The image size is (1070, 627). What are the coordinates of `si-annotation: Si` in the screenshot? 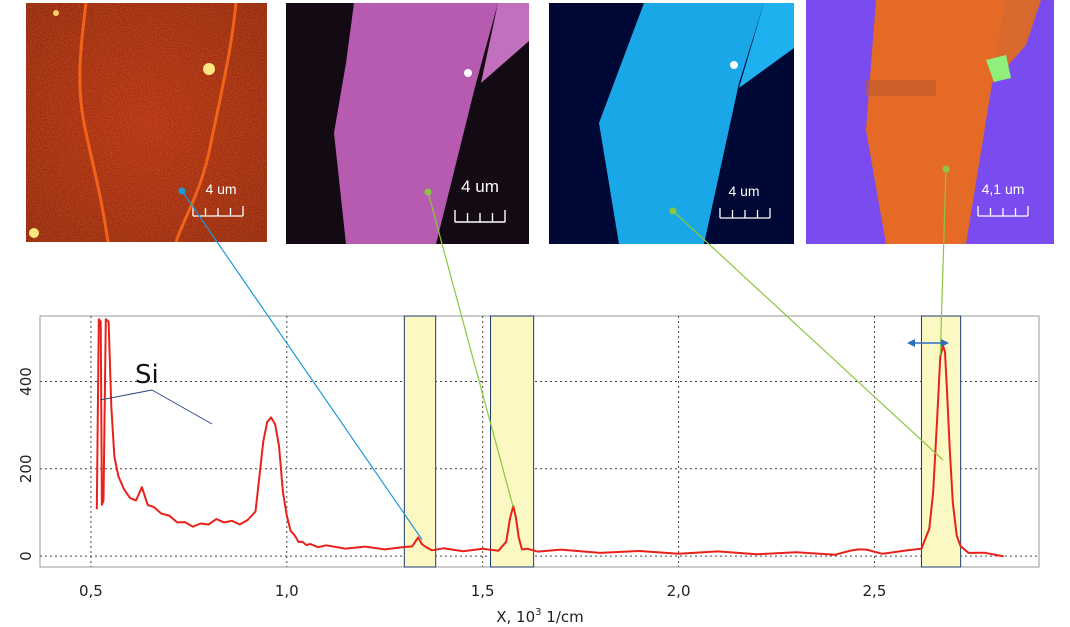 It's located at (147, 375).